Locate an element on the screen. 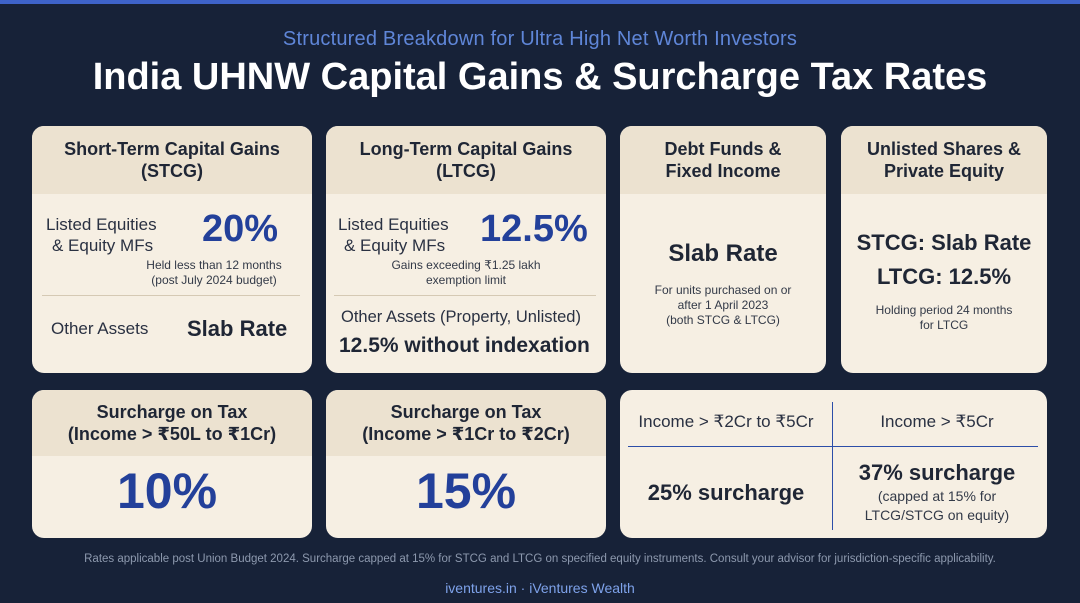 The image size is (1080, 603). stcg-other-label: Other Assets is located at coordinates (100, 328).